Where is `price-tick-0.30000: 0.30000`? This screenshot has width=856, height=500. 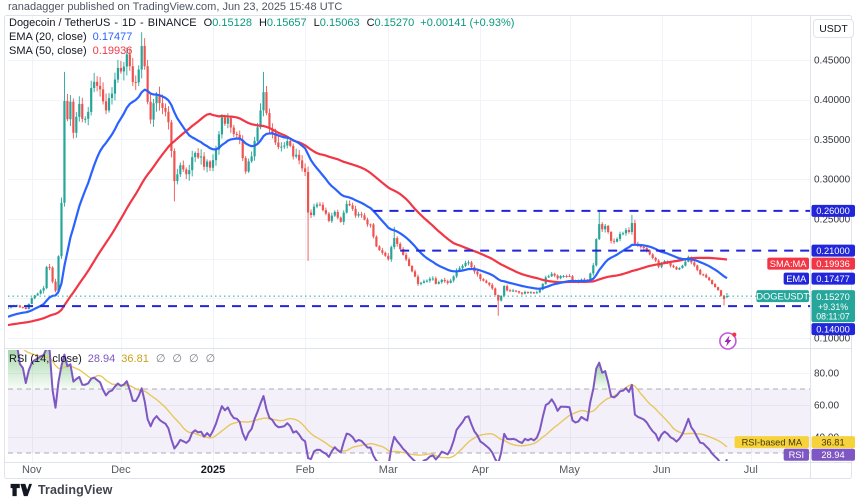
price-tick-0.30000: 0.30000 is located at coordinates (832, 180).